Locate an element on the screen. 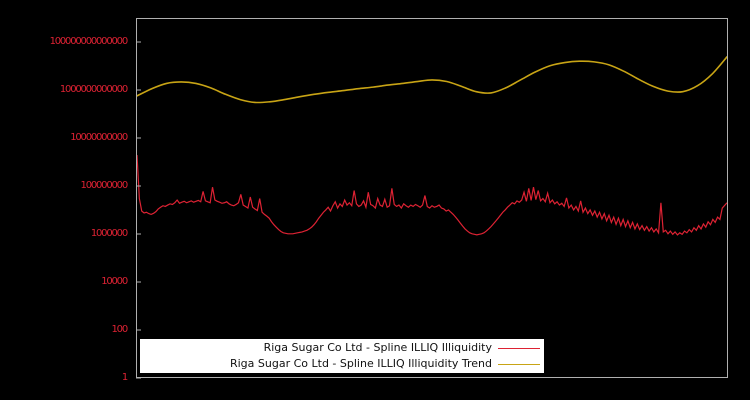 This screenshot has width=750, height=400. y-tick-label: 100000000000000 is located at coordinates (89, 41).